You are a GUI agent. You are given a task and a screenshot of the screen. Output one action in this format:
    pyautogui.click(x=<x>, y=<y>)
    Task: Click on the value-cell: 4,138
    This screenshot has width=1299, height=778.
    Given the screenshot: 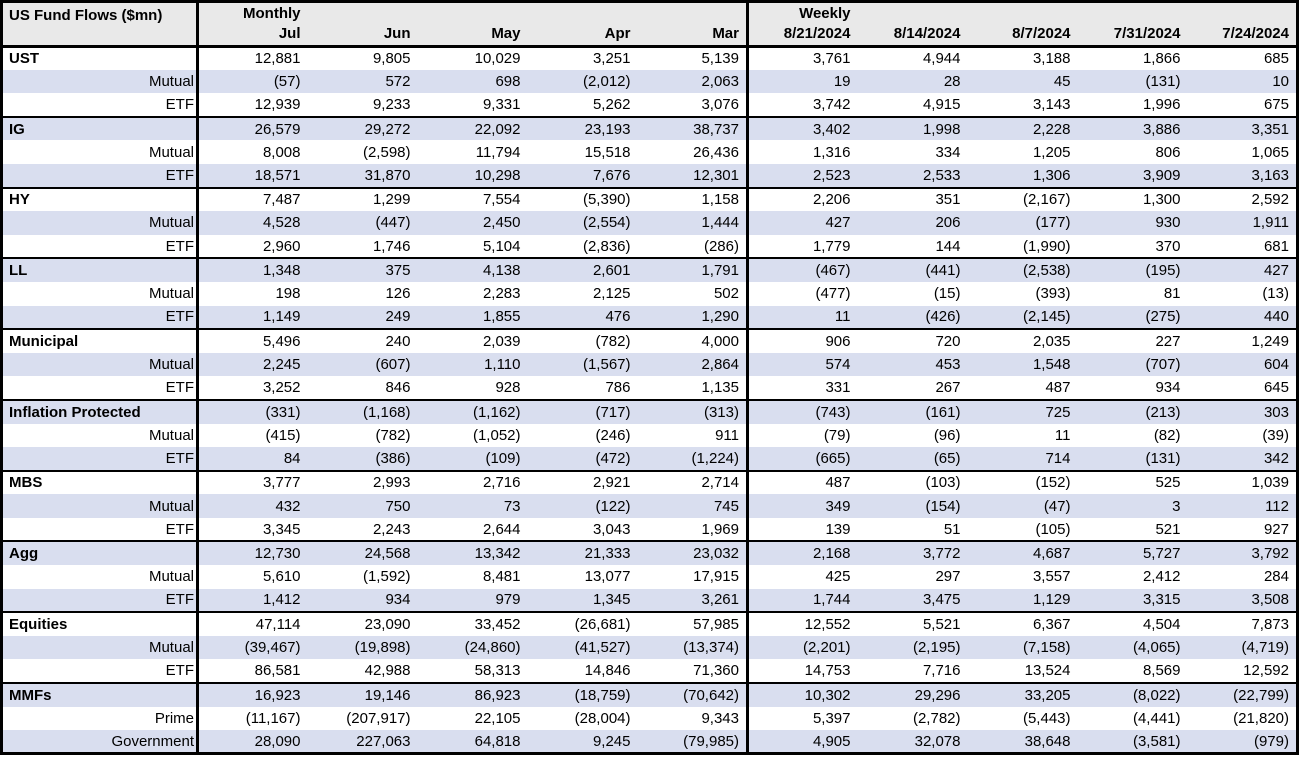 What is the action you would take?
    pyautogui.click(x=472, y=269)
    